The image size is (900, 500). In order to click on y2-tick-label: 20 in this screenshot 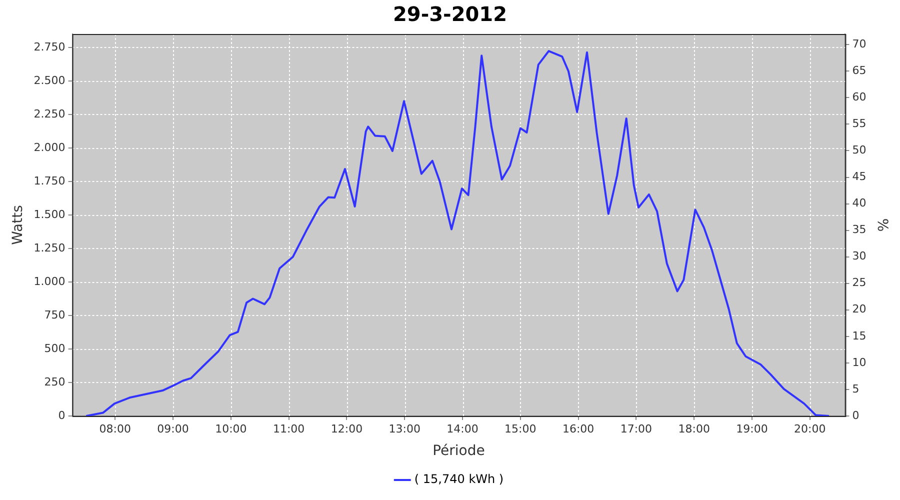, I will do `click(859, 309)`.